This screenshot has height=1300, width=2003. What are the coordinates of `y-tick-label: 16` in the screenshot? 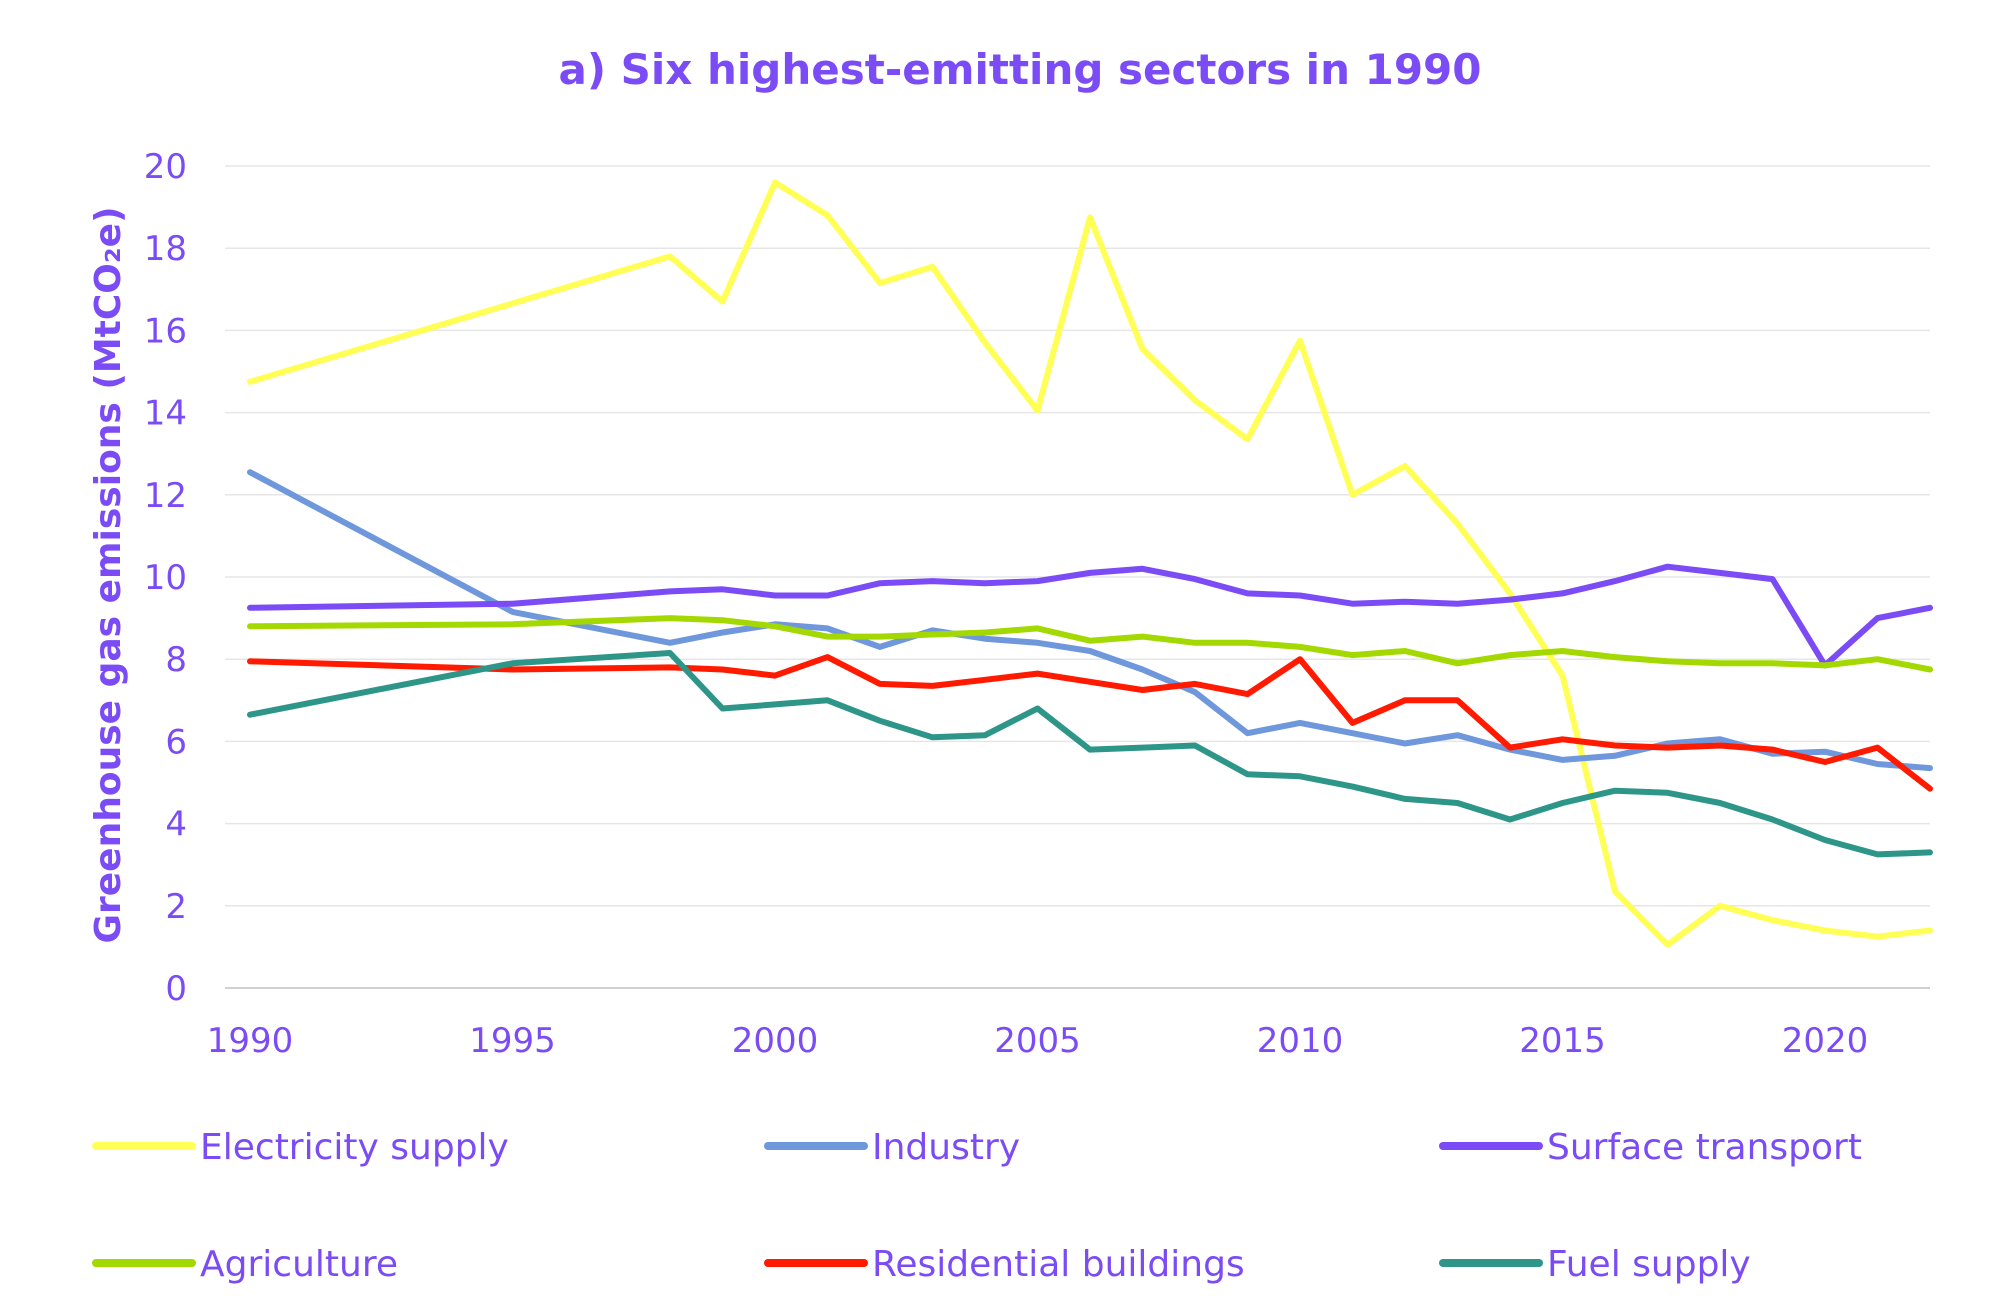 It's located at (165, 331).